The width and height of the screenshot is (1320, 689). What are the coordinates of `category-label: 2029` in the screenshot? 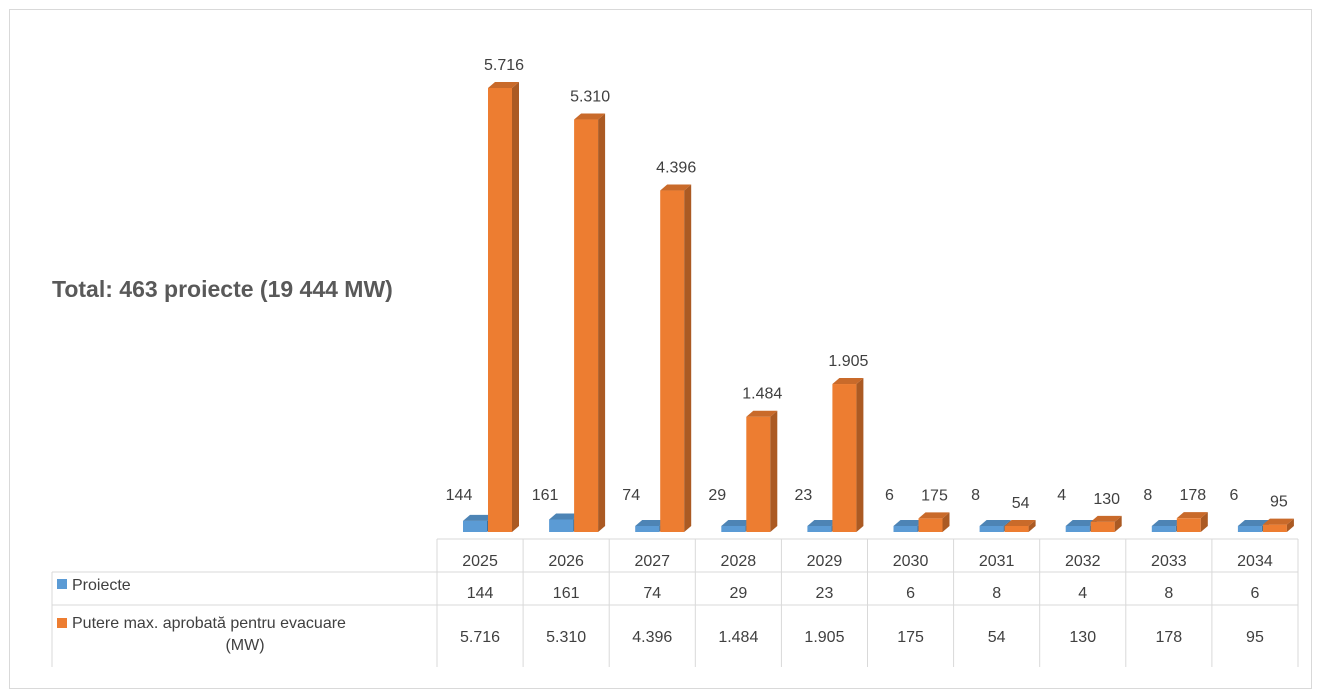 It's located at (825, 561).